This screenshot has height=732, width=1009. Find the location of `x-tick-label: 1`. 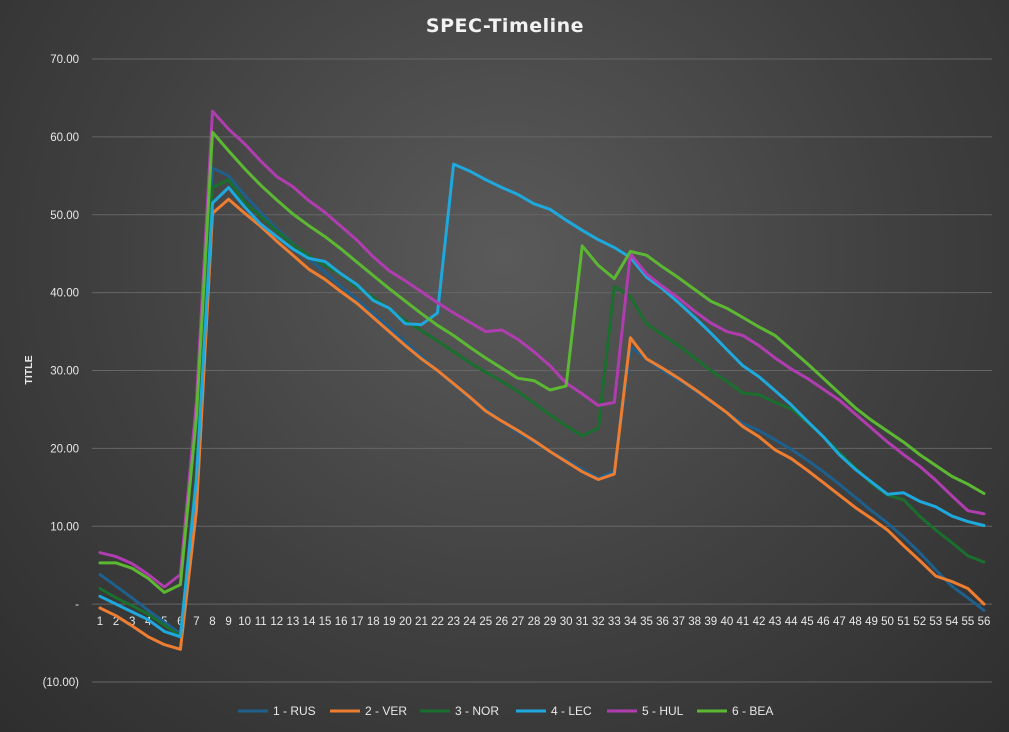

x-tick-label: 1 is located at coordinates (100, 622).